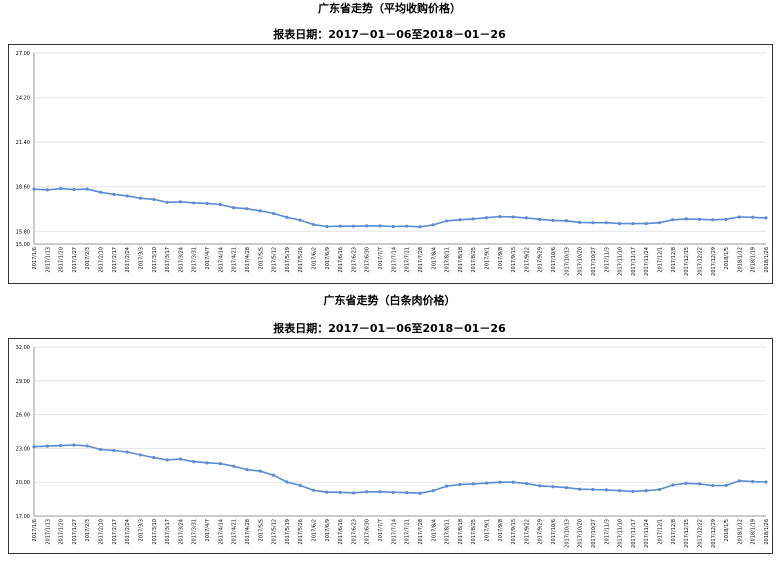  Describe the element at coordinates (408, 260) in the screenshot. I see `chart1-x-tick-label: 2017/7/21` at that location.